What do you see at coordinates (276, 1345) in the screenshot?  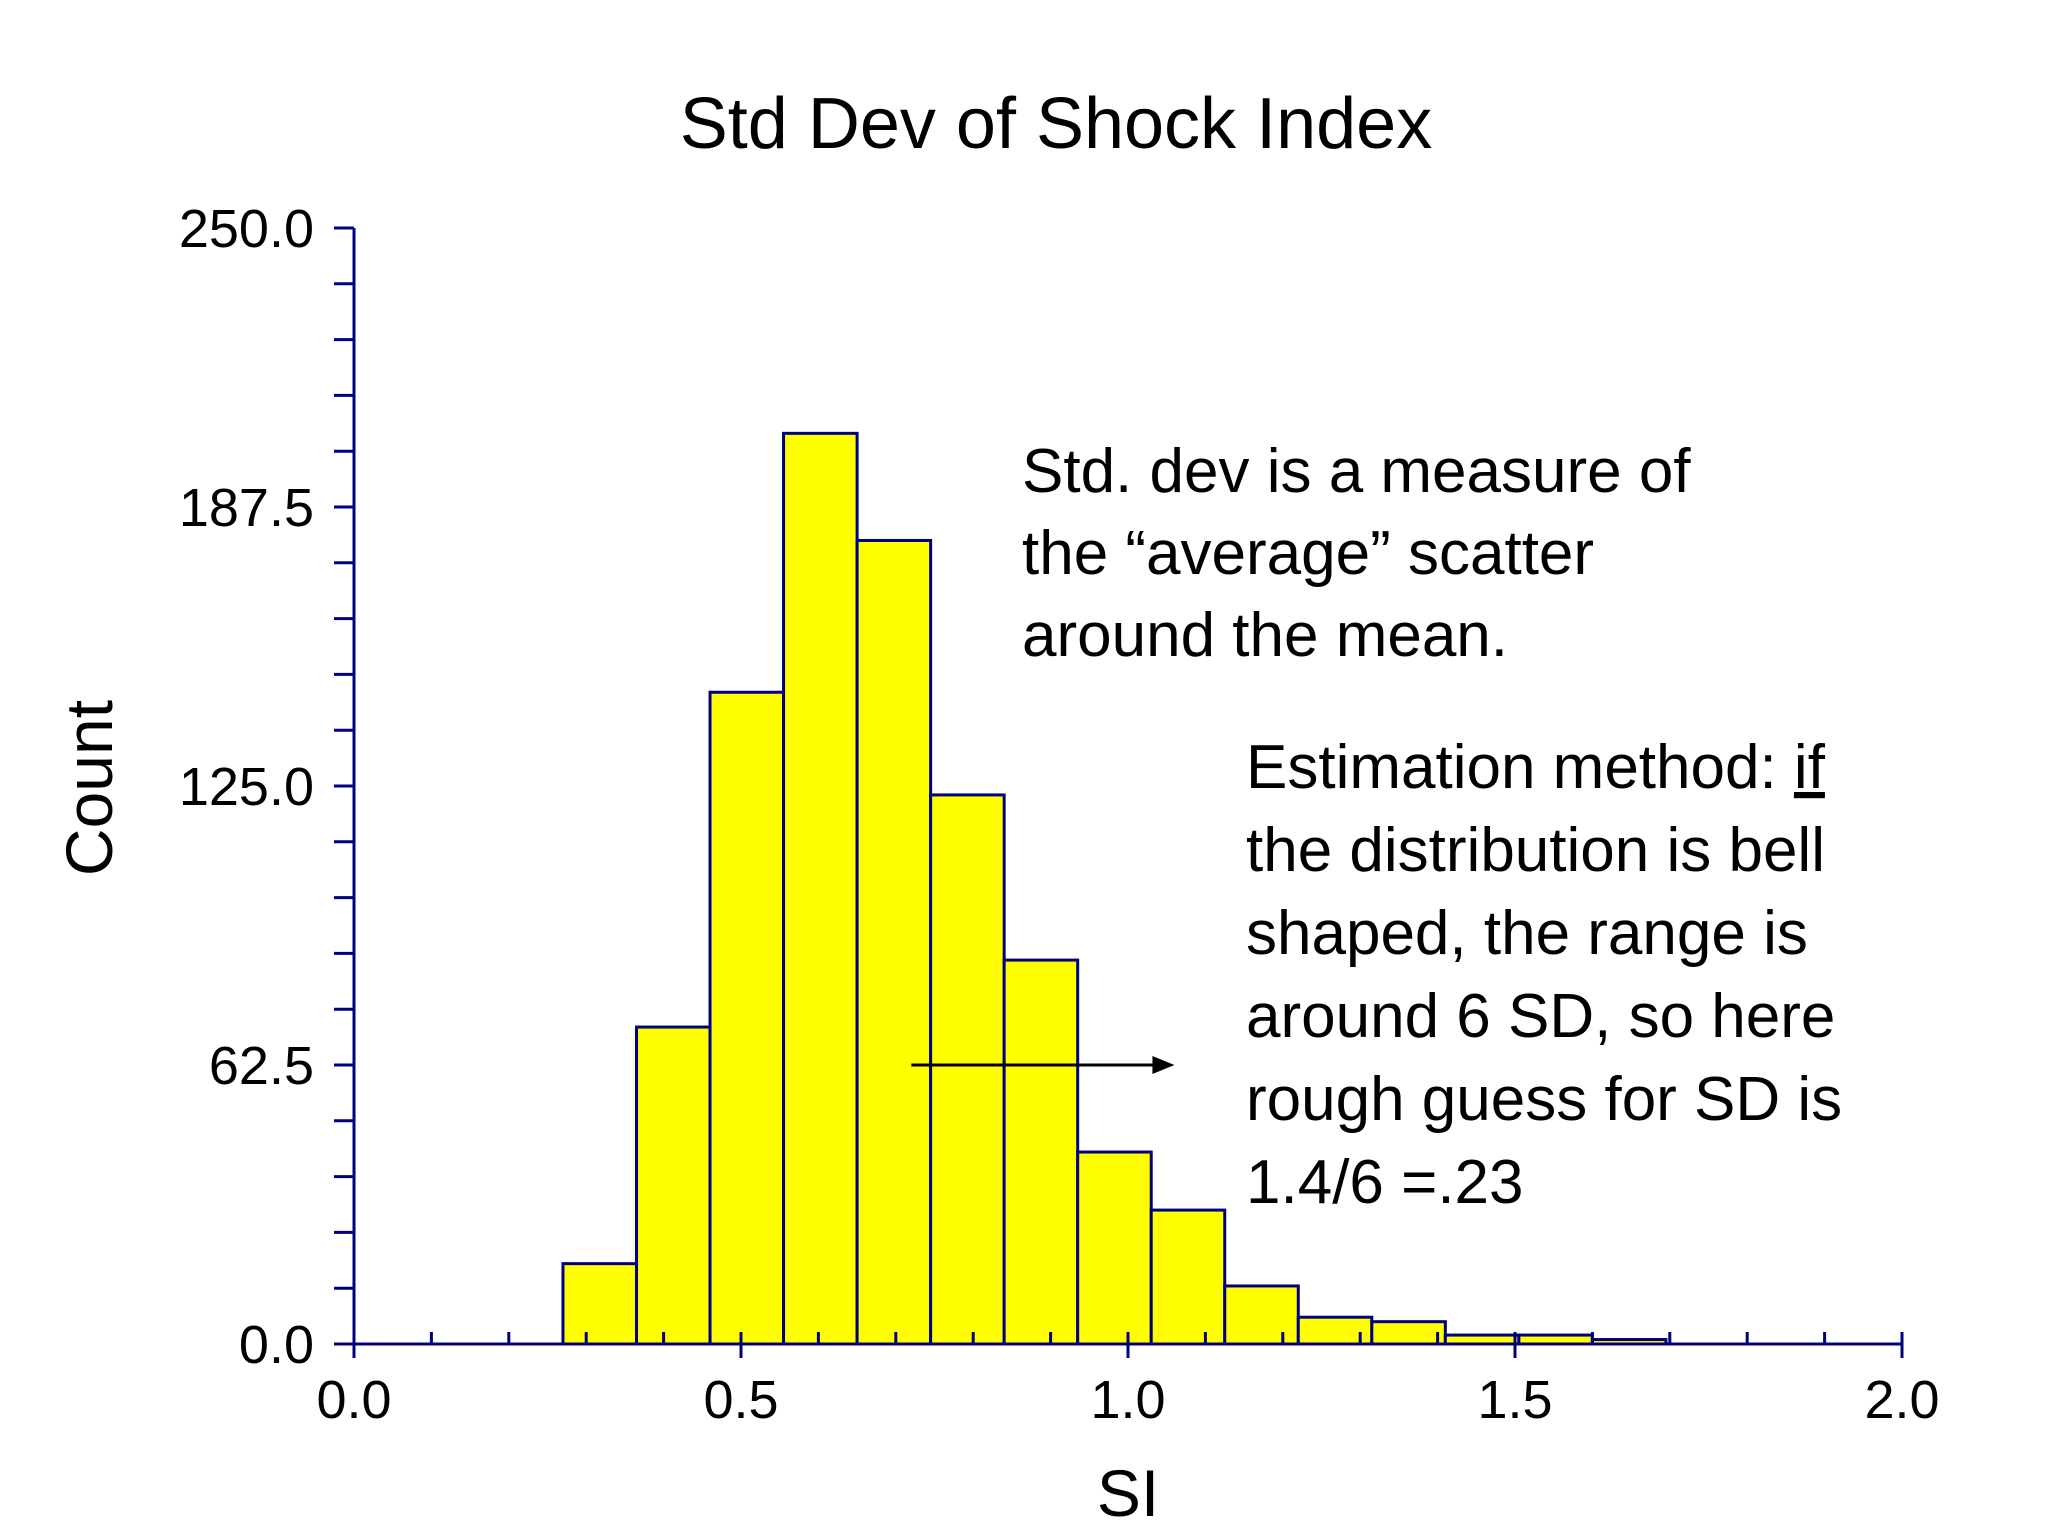 I see `y-tick-label: 0.0` at bounding box center [276, 1345].